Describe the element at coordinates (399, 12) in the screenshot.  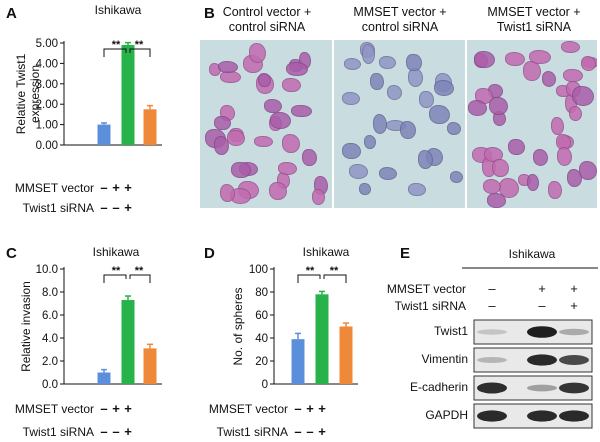
I see `micrograph-label-2-line1: MMSET vector +` at that location.